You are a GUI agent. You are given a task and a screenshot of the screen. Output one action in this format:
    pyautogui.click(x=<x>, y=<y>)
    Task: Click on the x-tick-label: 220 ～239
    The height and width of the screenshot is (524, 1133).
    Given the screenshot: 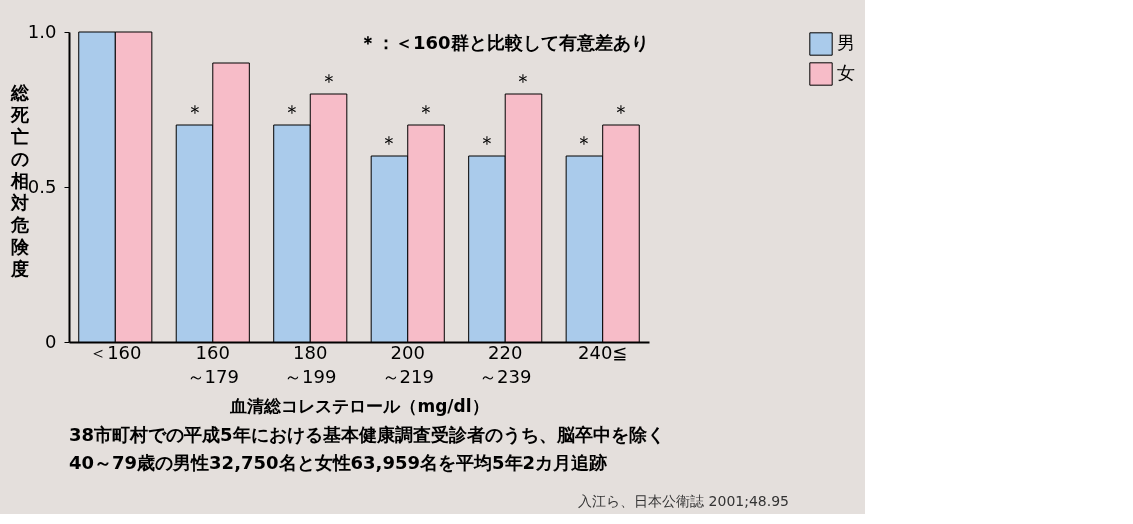 What is the action you would take?
    pyautogui.click(x=505, y=364)
    